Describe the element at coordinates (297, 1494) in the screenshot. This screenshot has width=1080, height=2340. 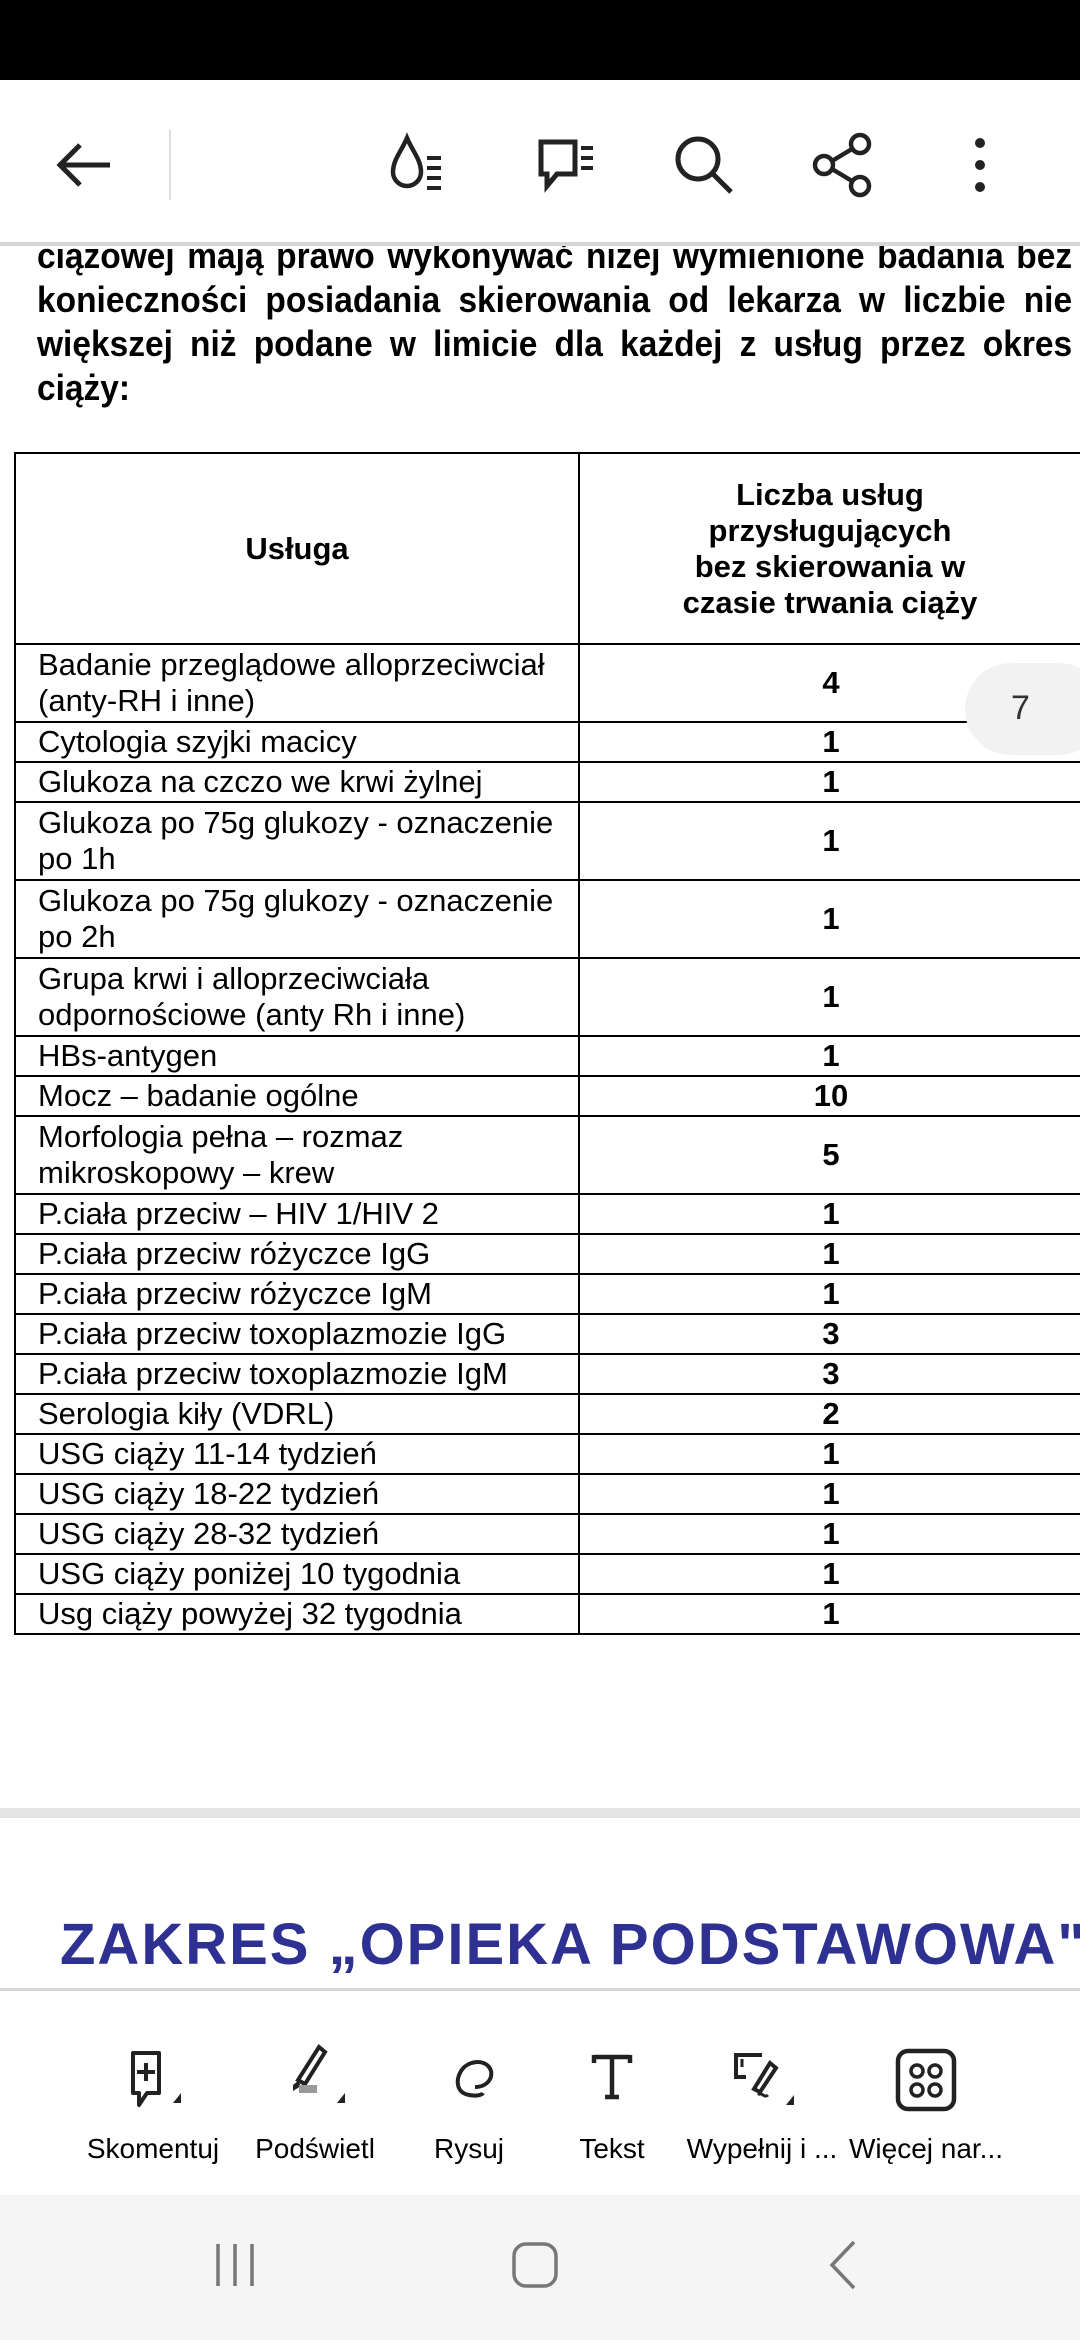
I see `service-cell: USG ciąży 18-22 tydzień` at that location.